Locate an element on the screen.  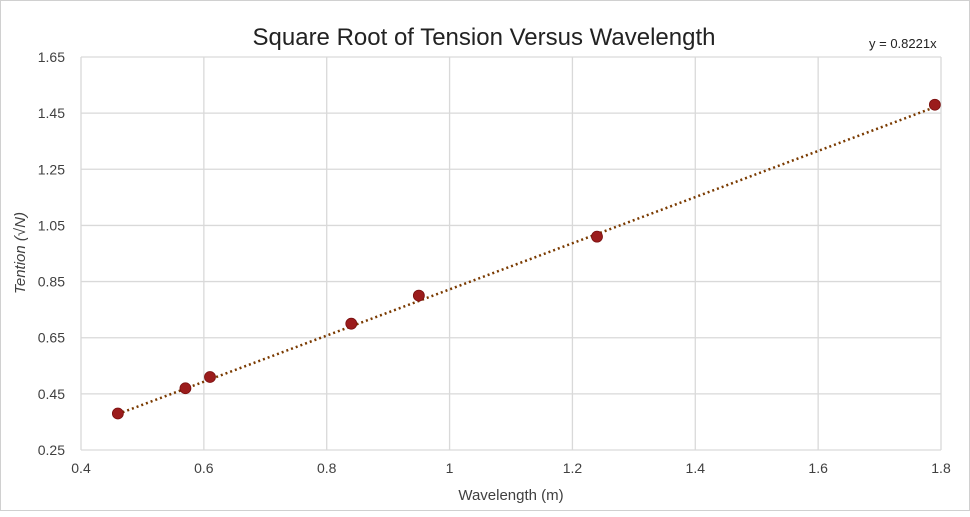
x-tick-label: 1.8 is located at coordinates (941, 468).